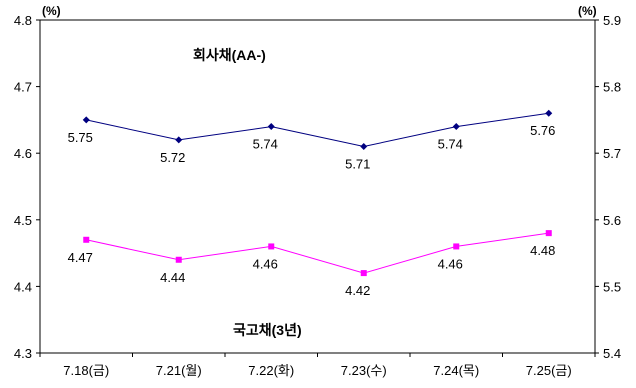  What do you see at coordinates (23, 20) in the screenshot?
I see `left-tick-label: 4.8` at bounding box center [23, 20].